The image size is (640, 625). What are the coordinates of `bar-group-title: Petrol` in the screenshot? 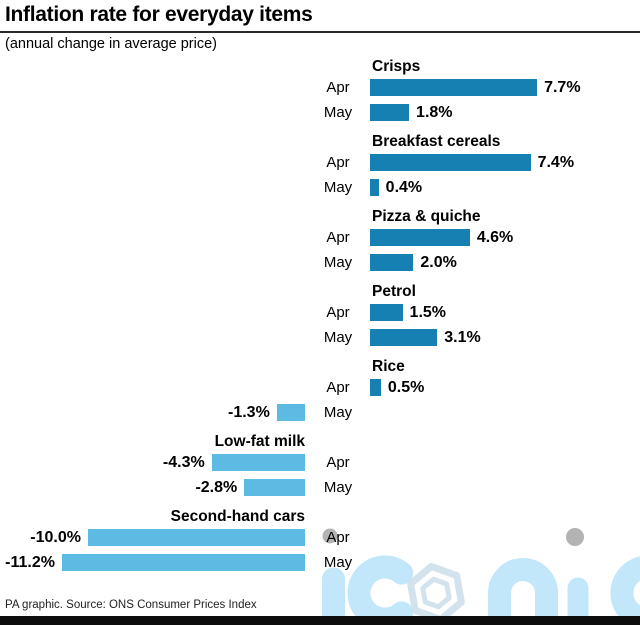 It's located at (394, 291).